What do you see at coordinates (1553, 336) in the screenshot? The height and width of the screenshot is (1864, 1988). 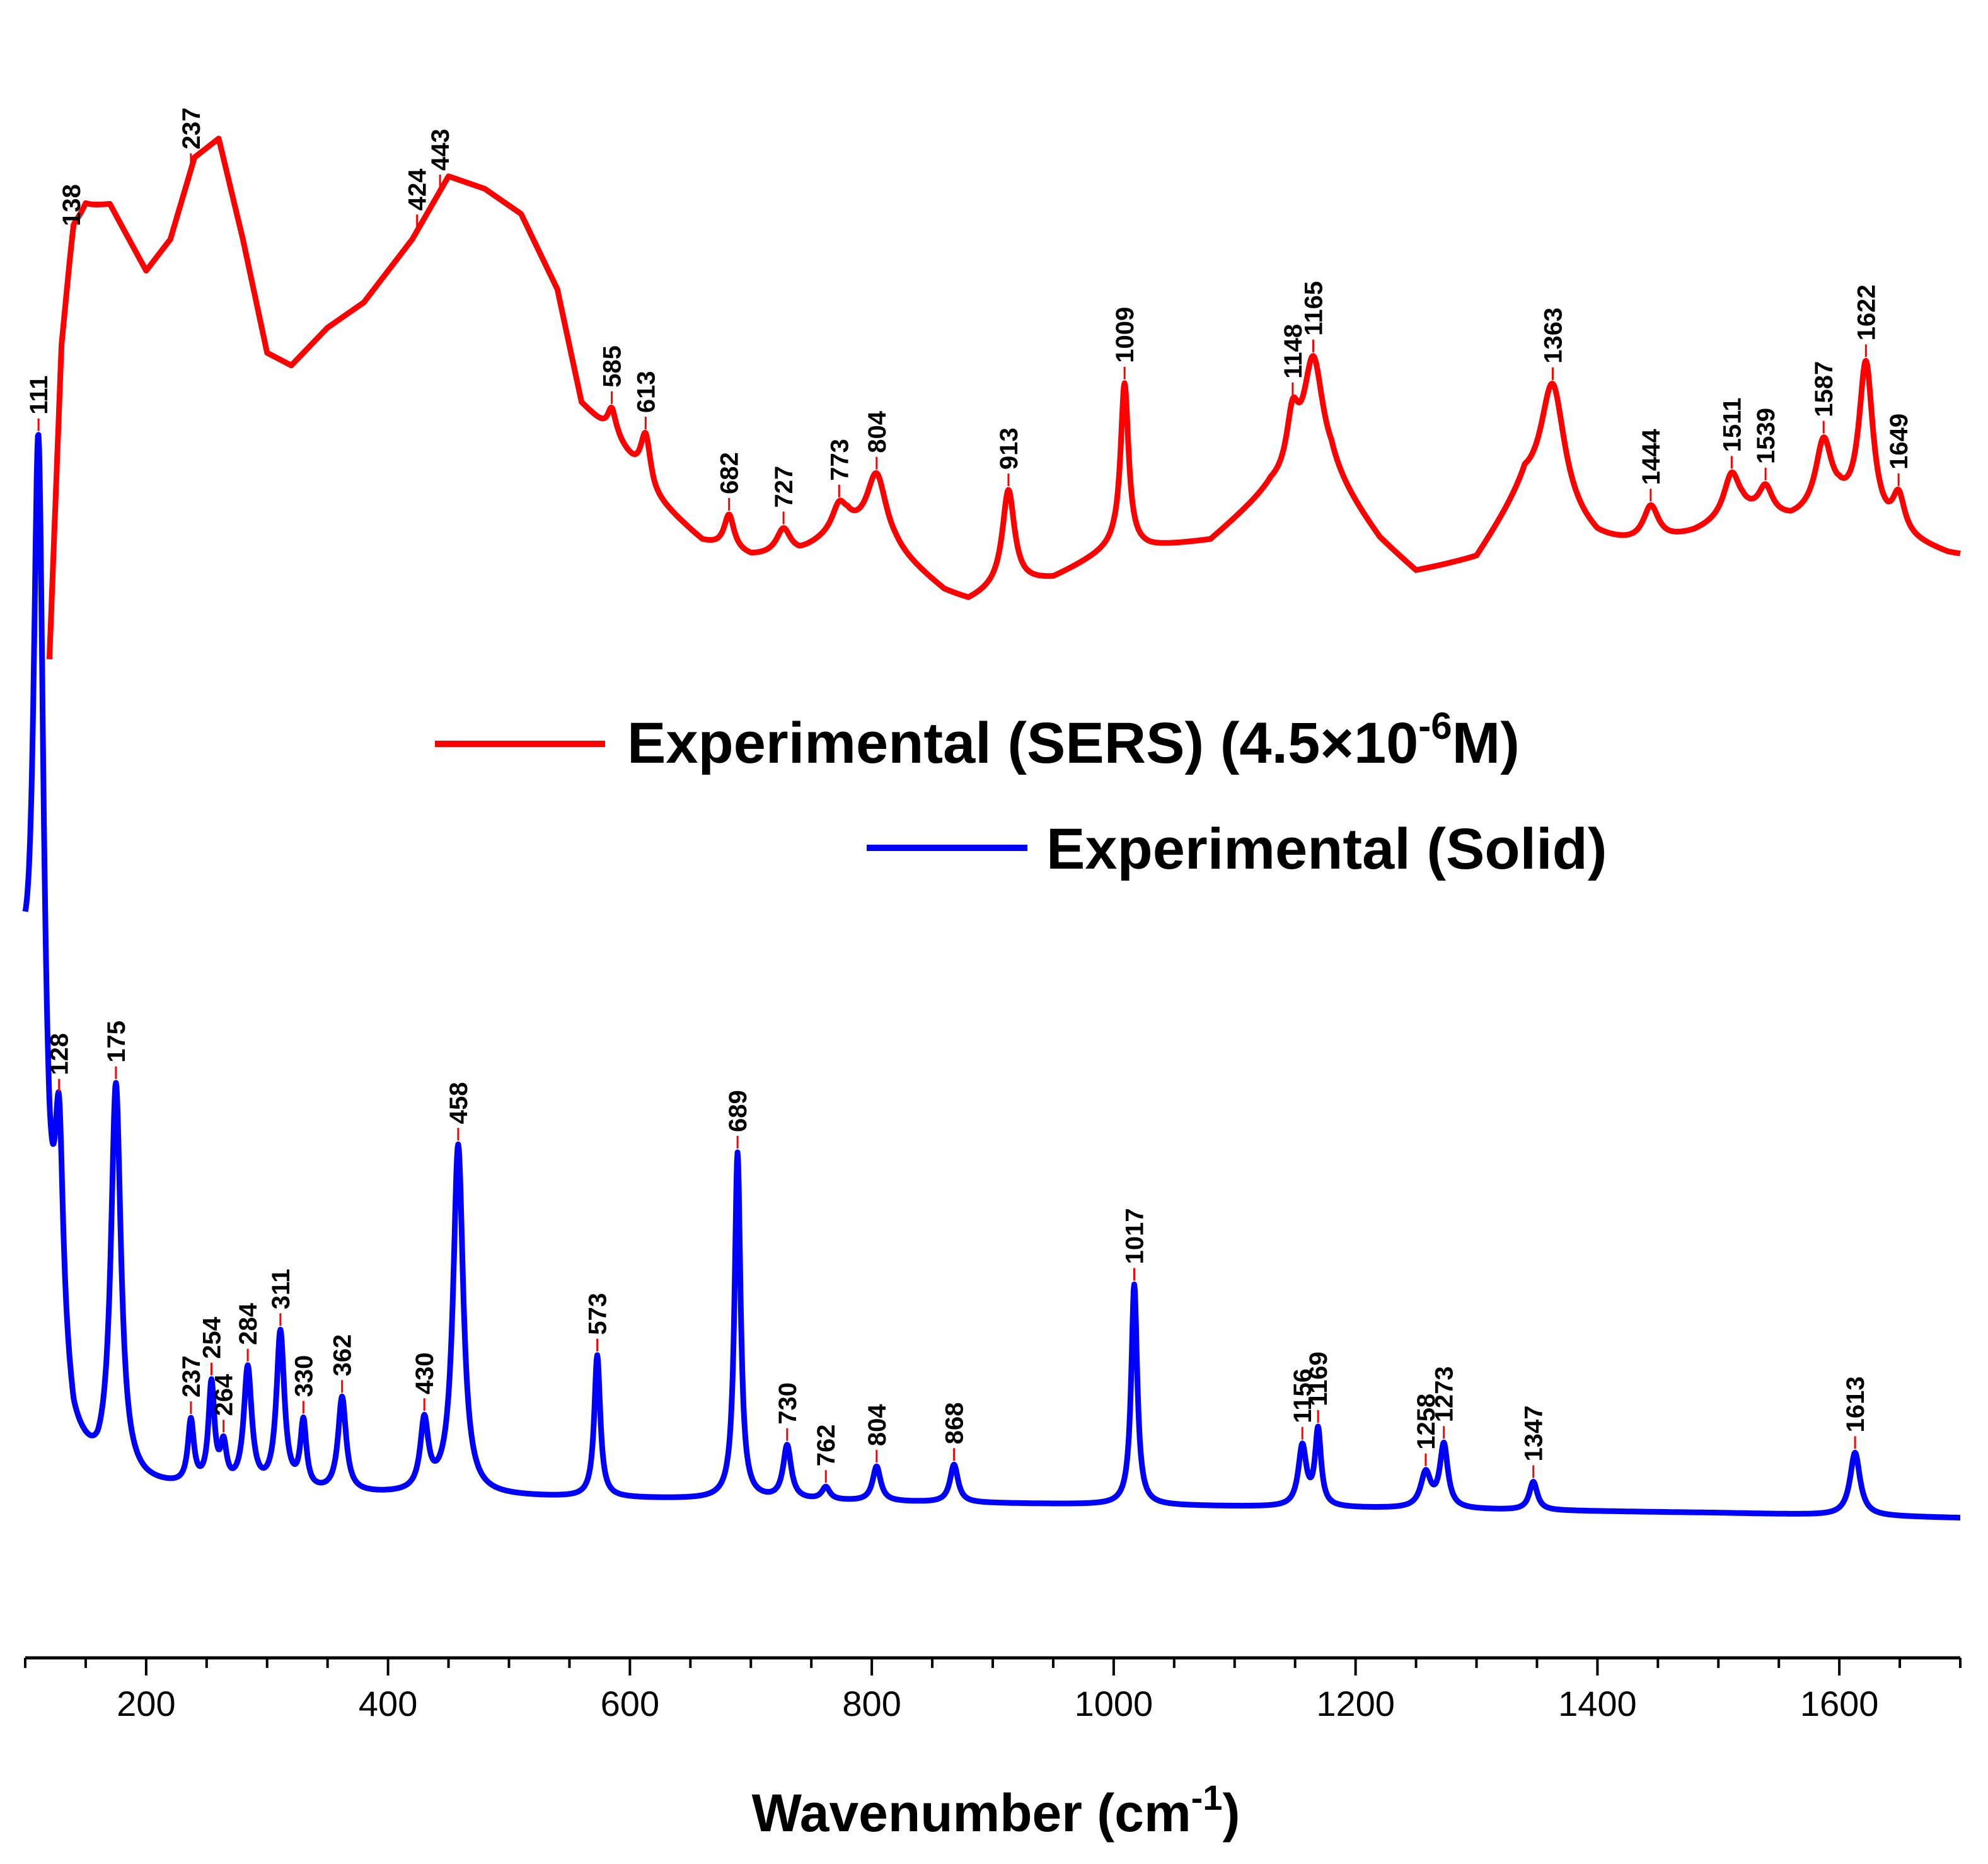 I see `peak-label: 1363` at bounding box center [1553, 336].